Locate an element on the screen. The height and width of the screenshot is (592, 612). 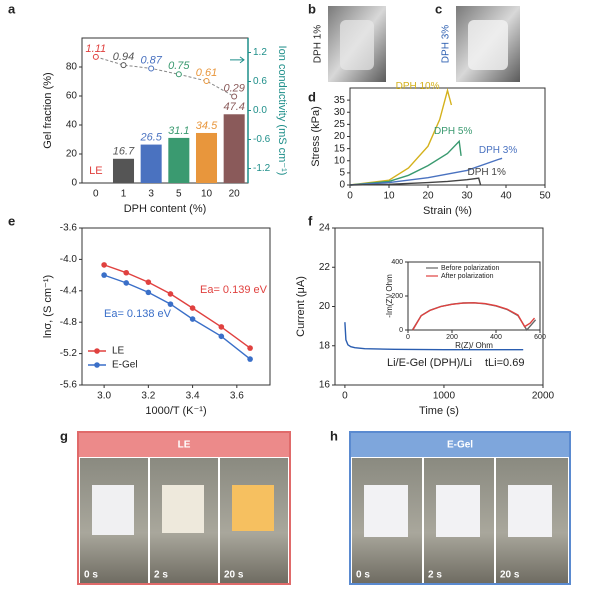
y-tick-label: 18 is located at coordinates (325, 345).